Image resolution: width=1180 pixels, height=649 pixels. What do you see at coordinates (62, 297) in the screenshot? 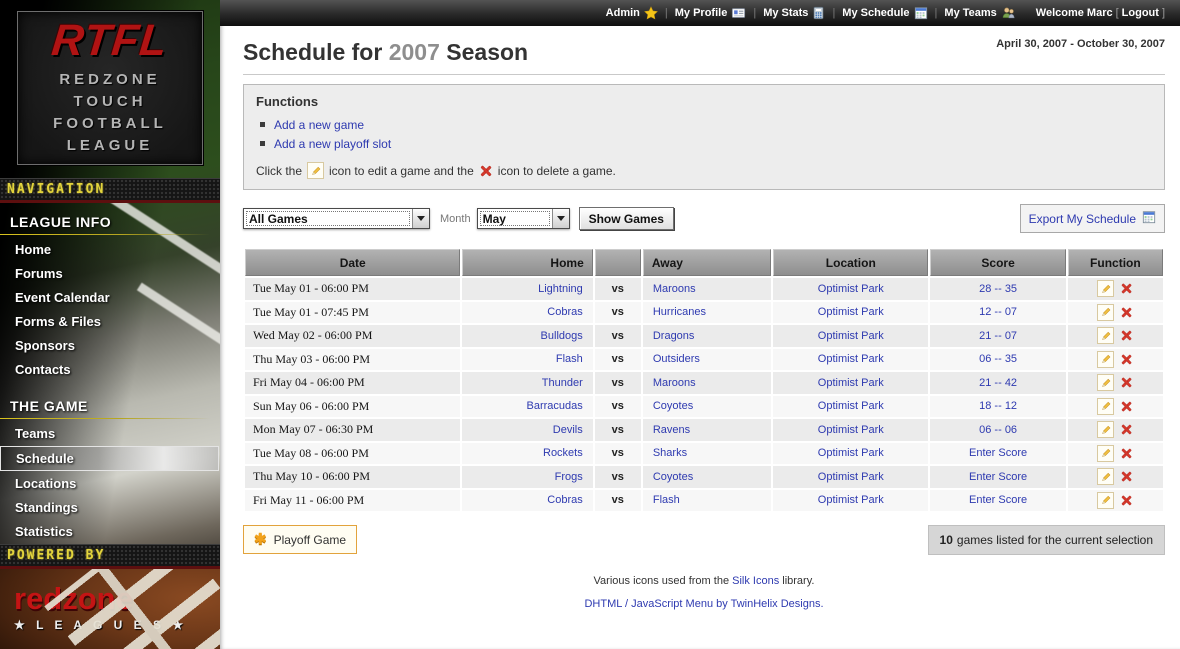
I see `sidebar-item-event-calendar: Event Calendar` at bounding box center [62, 297].